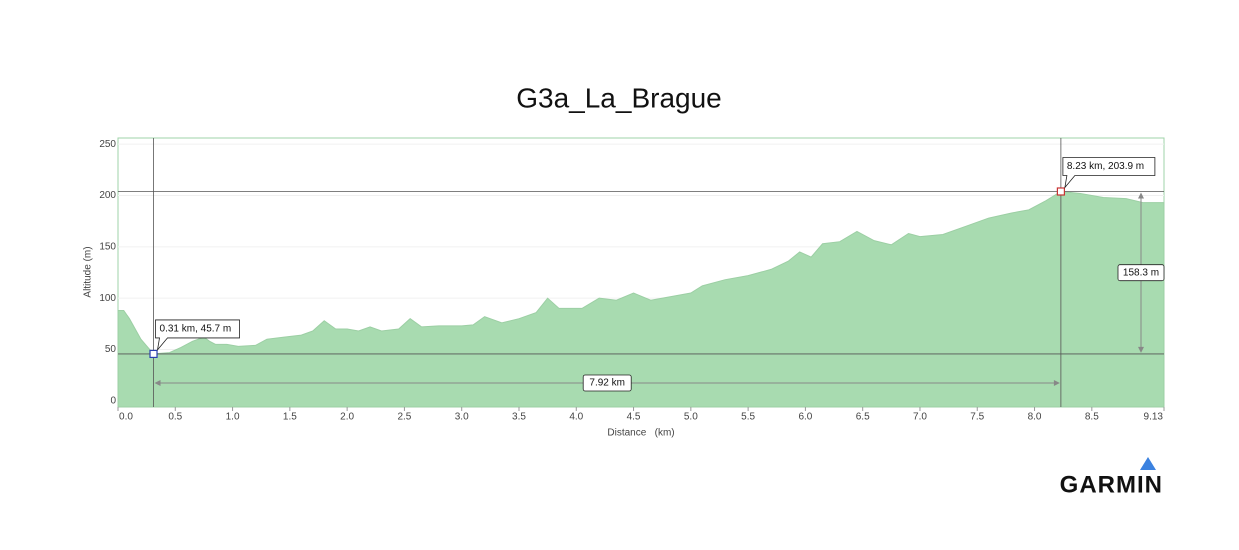  What do you see at coordinates (576, 417) in the screenshot?
I see `x-tick-label: 4.0` at bounding box center [576, 417].